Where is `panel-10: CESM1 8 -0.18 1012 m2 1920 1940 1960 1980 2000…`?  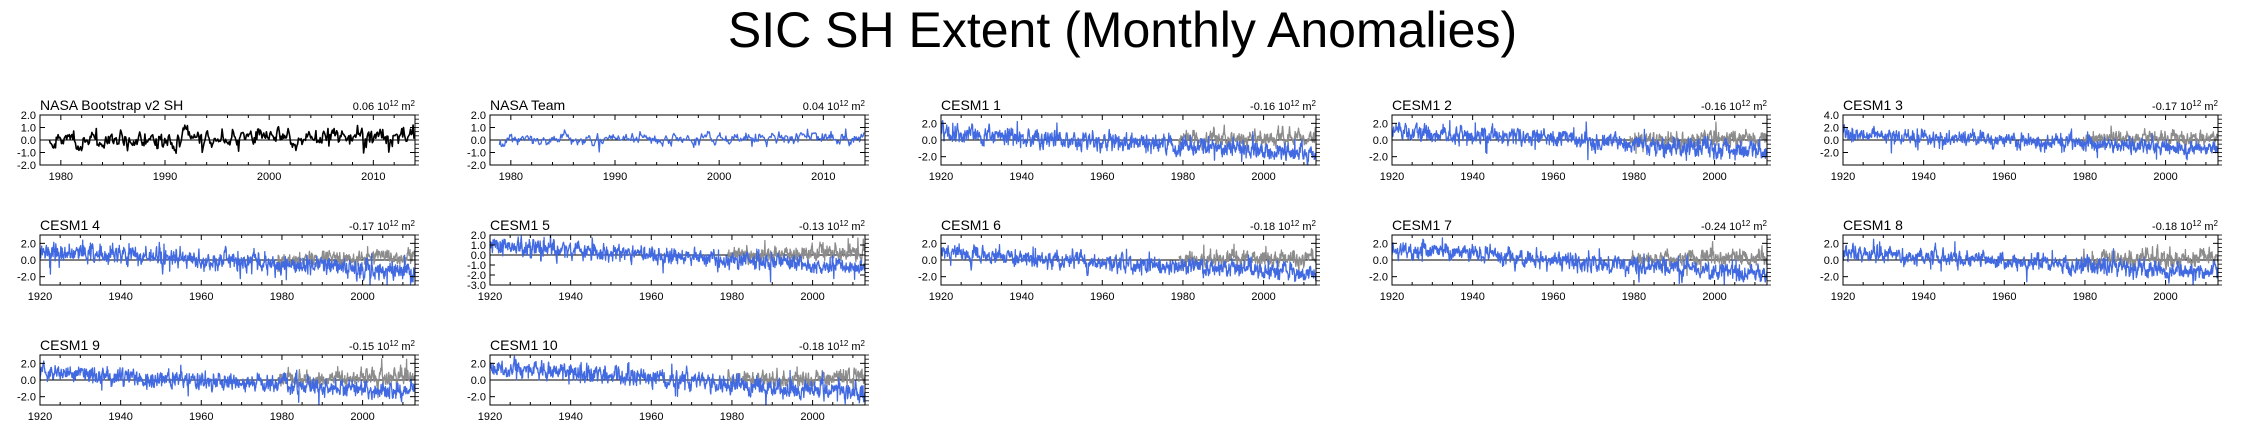
panel-10: CESM1 8 -0.18 1012 m2 1920 1940 1960 1980 2000… is located at coordinates (2021, 260).